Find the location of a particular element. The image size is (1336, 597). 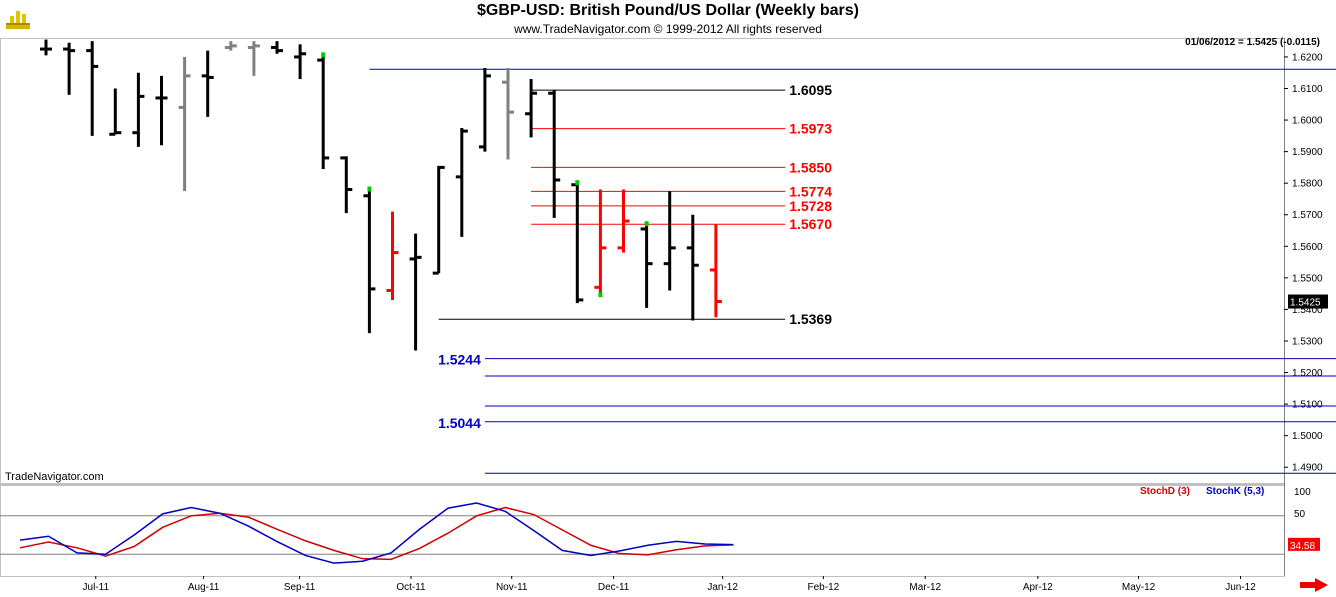

scroll-right-arrow-icon is located at coordinates (1314, 585).